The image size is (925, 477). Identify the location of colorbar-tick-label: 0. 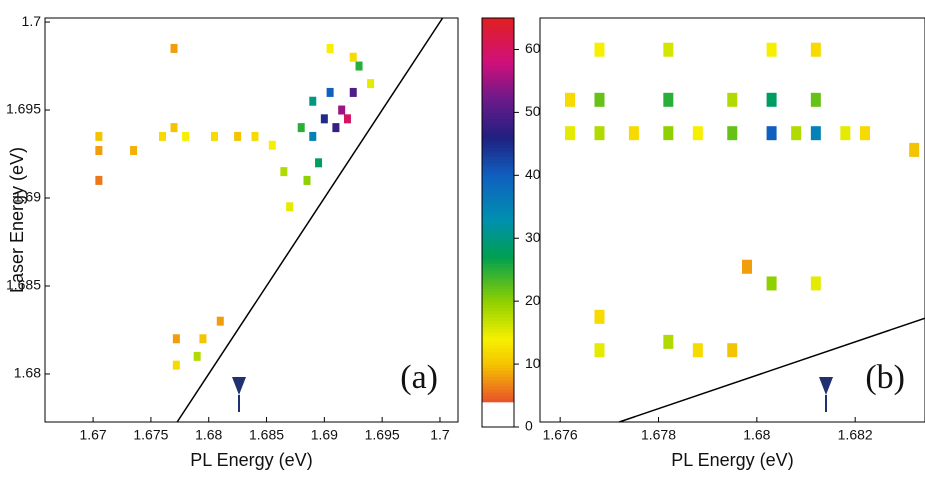
(529, 426).